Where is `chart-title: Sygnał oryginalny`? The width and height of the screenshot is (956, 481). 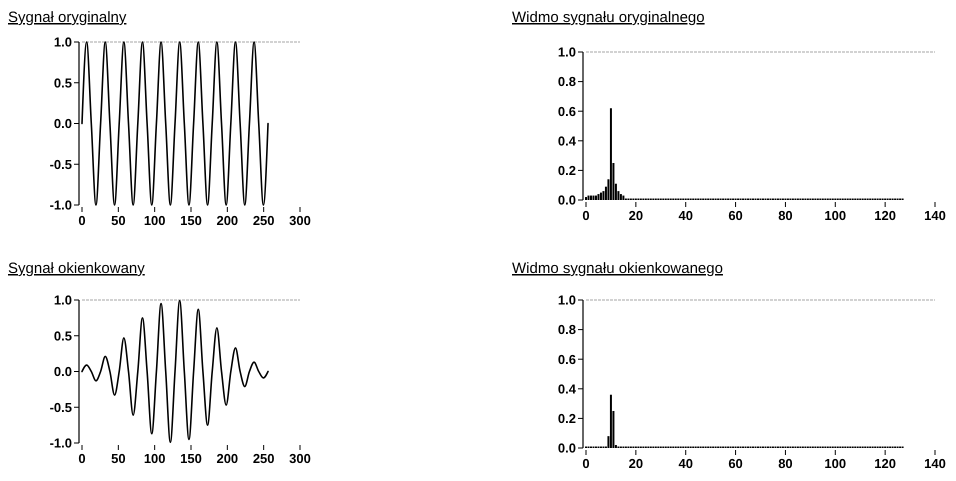
chart-title: Sygnał oryginalny is located at coordinates (67, 17).